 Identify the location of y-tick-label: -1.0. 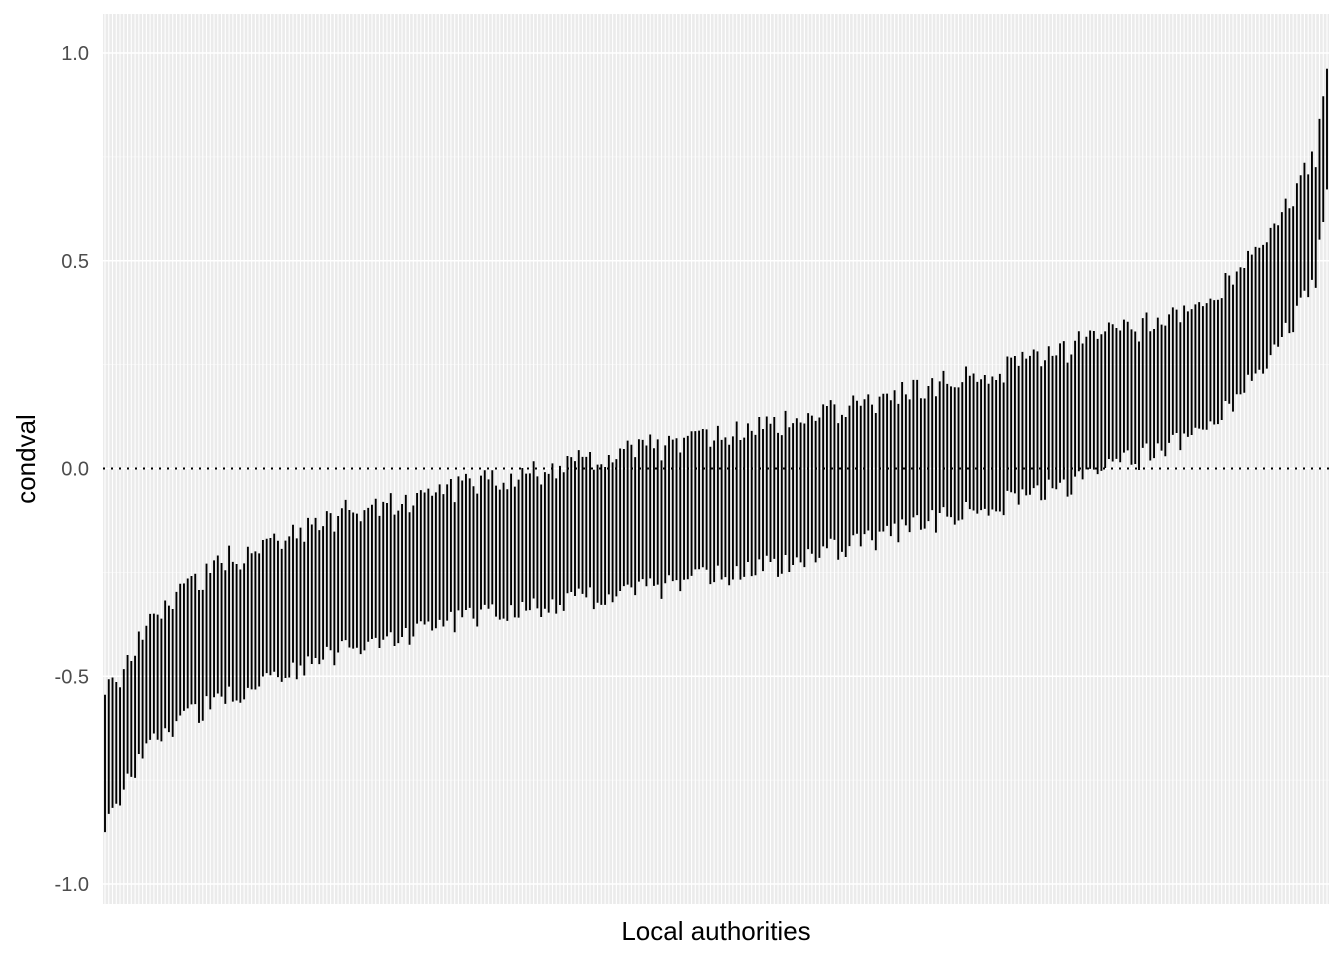
(72, 885).